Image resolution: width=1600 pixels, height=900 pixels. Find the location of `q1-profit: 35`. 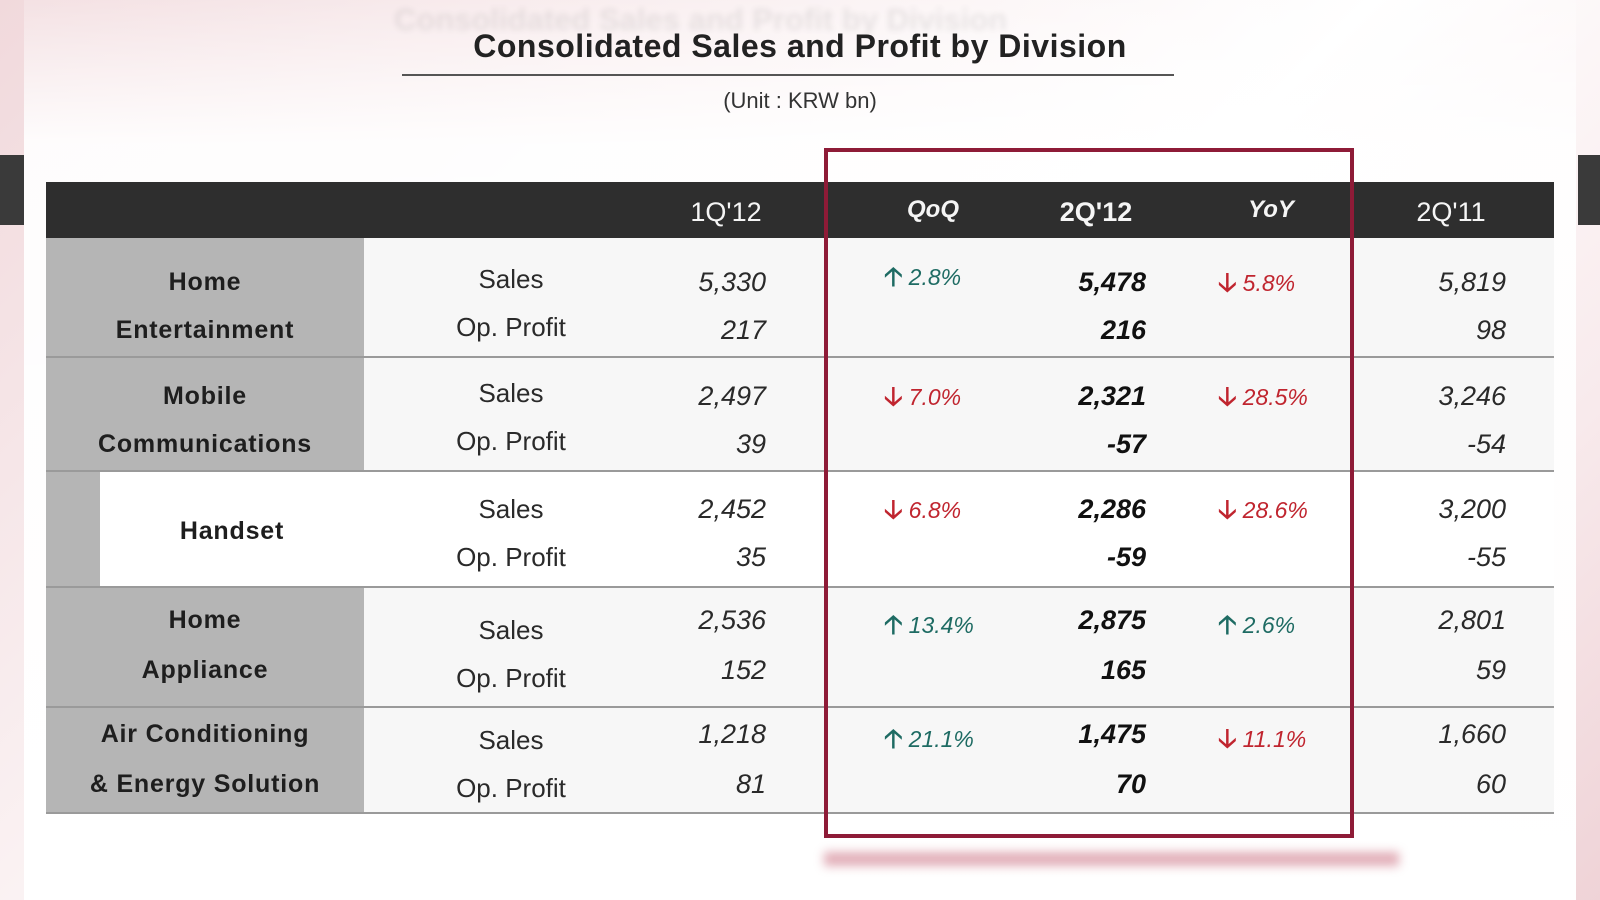

q1-profit: 35 is located at coordinates (750, 557).